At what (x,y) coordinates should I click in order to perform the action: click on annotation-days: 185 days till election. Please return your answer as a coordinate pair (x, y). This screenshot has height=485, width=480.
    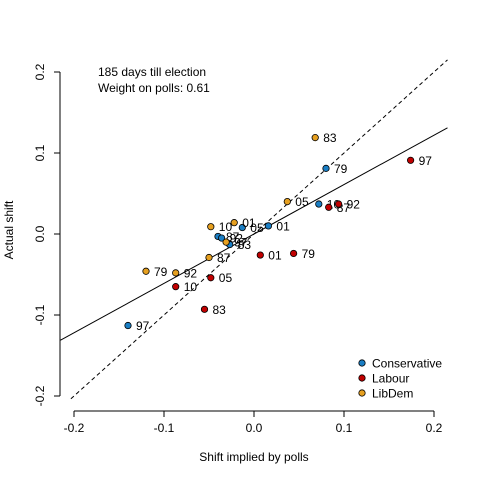
    Looking at the image, I should click on (152, 72).